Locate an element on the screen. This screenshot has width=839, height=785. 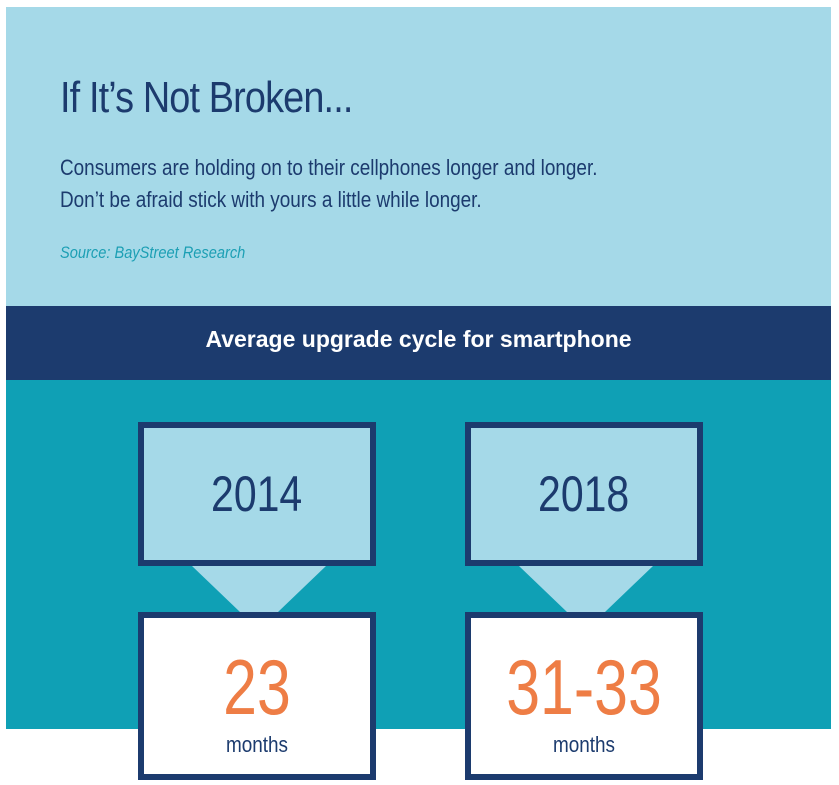
year-label: 2018 is located at coordinates (584, 494).